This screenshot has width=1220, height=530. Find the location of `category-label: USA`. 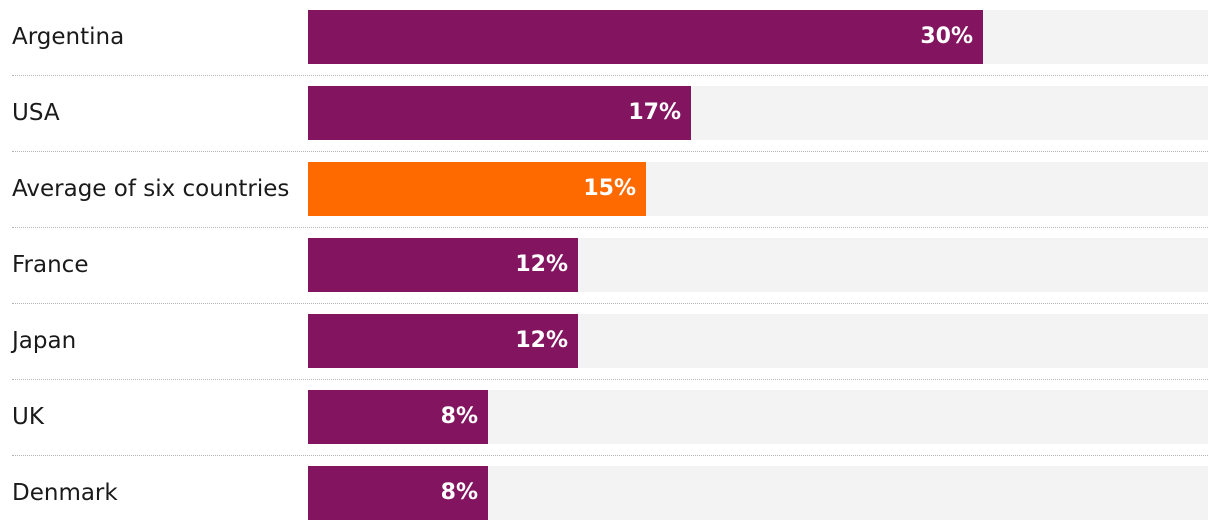

category-label: USA is located at coordinates (36, 113).